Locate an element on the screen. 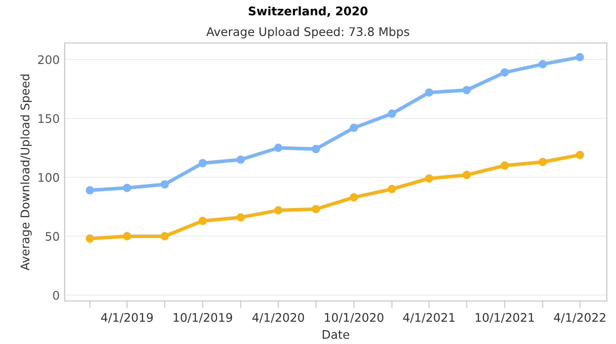 The height and width of the screenshot is (344, 616). x-tick-label: 10/1/2021 is located at coordinates (505, 318).